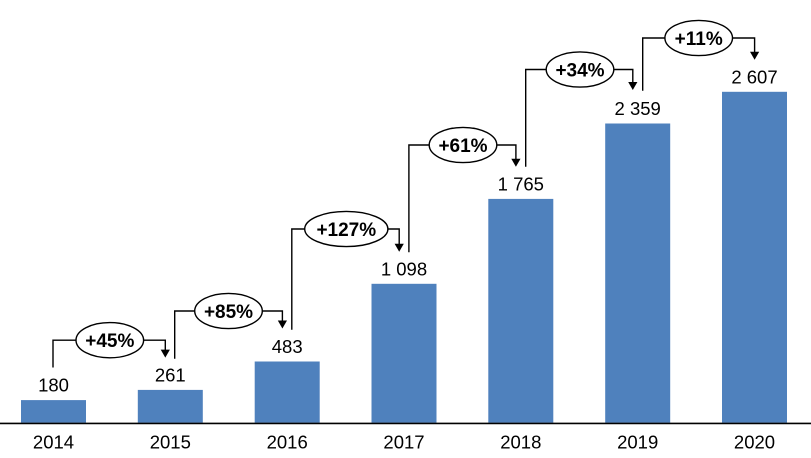 The height and width of the screenshot is (458, 811). Describe the element at coordinates (699, 39) in the screenshot. I see `svg-text: +11%` at that location.